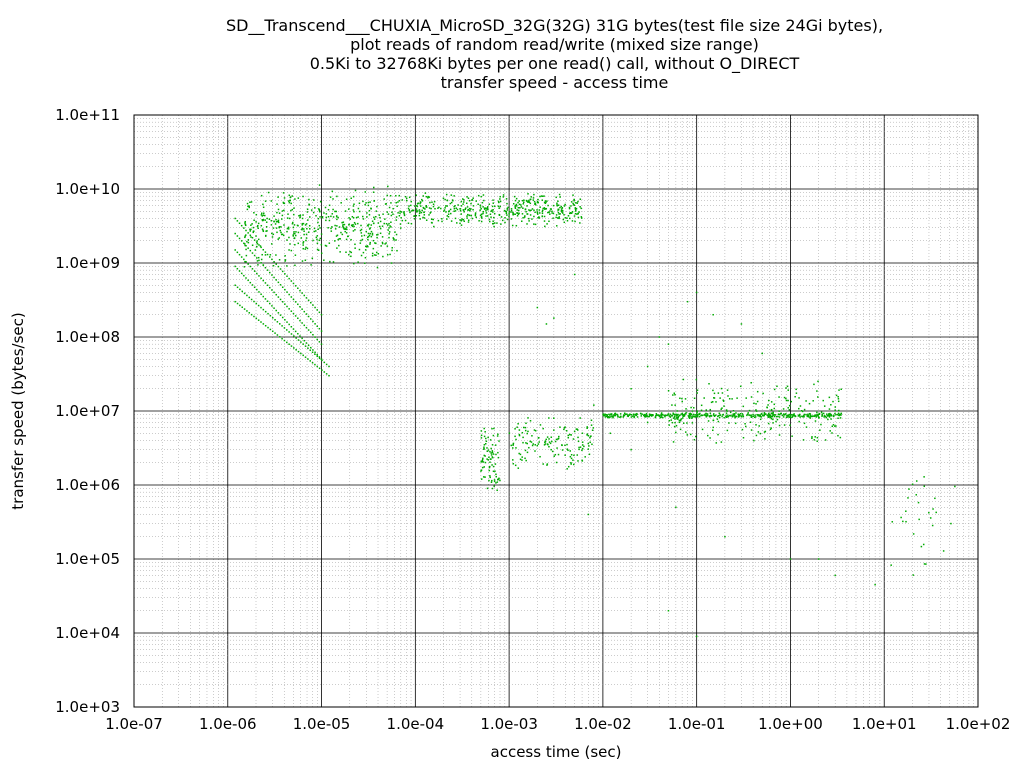 This screenshot has height=768, width=1024. What do you see at coordinates (790, 724) in the screenshot?
I see `x-tick-label: 1.0e+00` at bounding box center [790, 724].